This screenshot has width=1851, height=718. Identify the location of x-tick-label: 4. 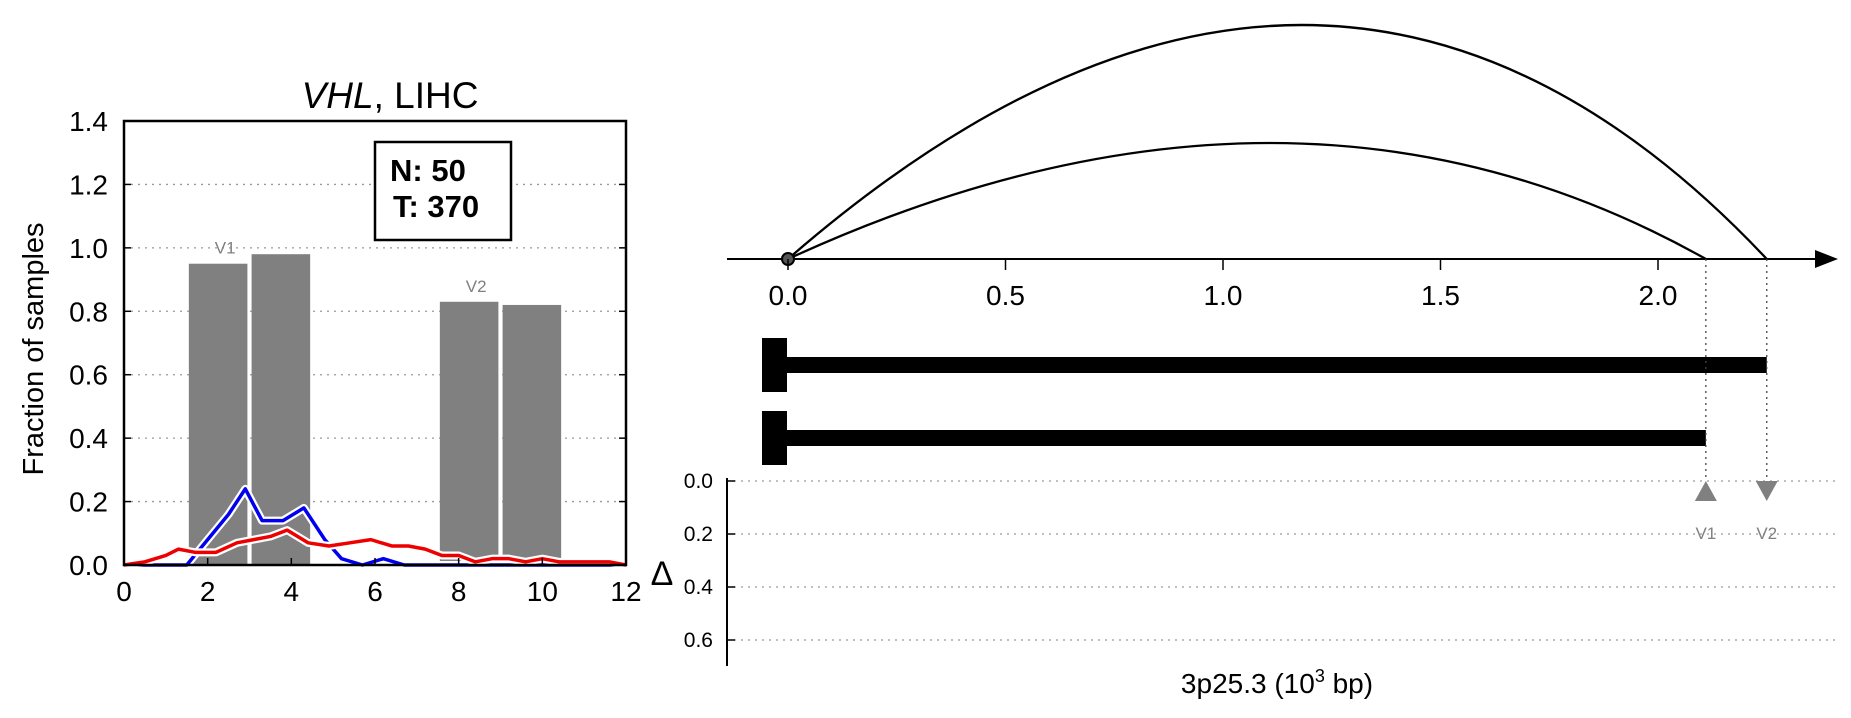
(292, 591).